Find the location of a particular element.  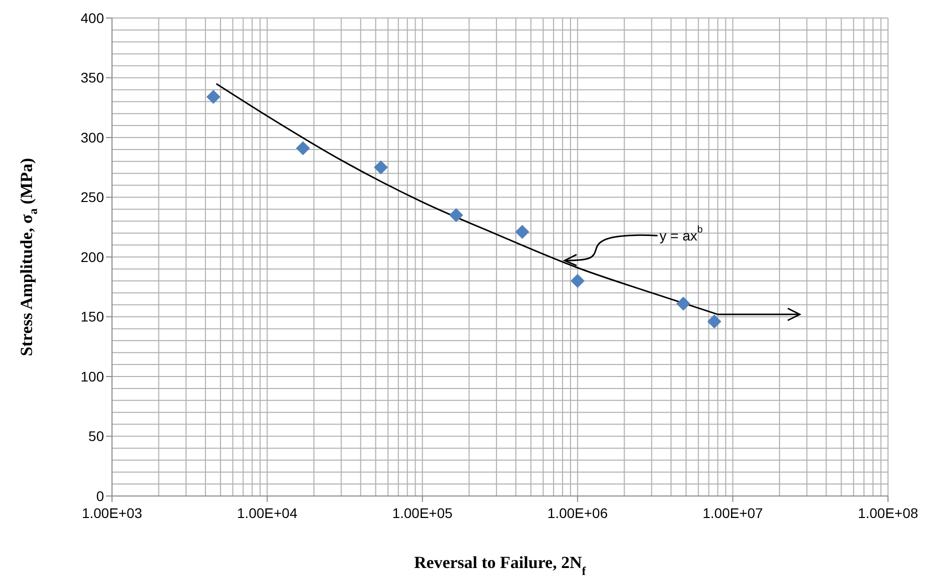

y-tick-label: 250 is located at coordinates (92, 197).